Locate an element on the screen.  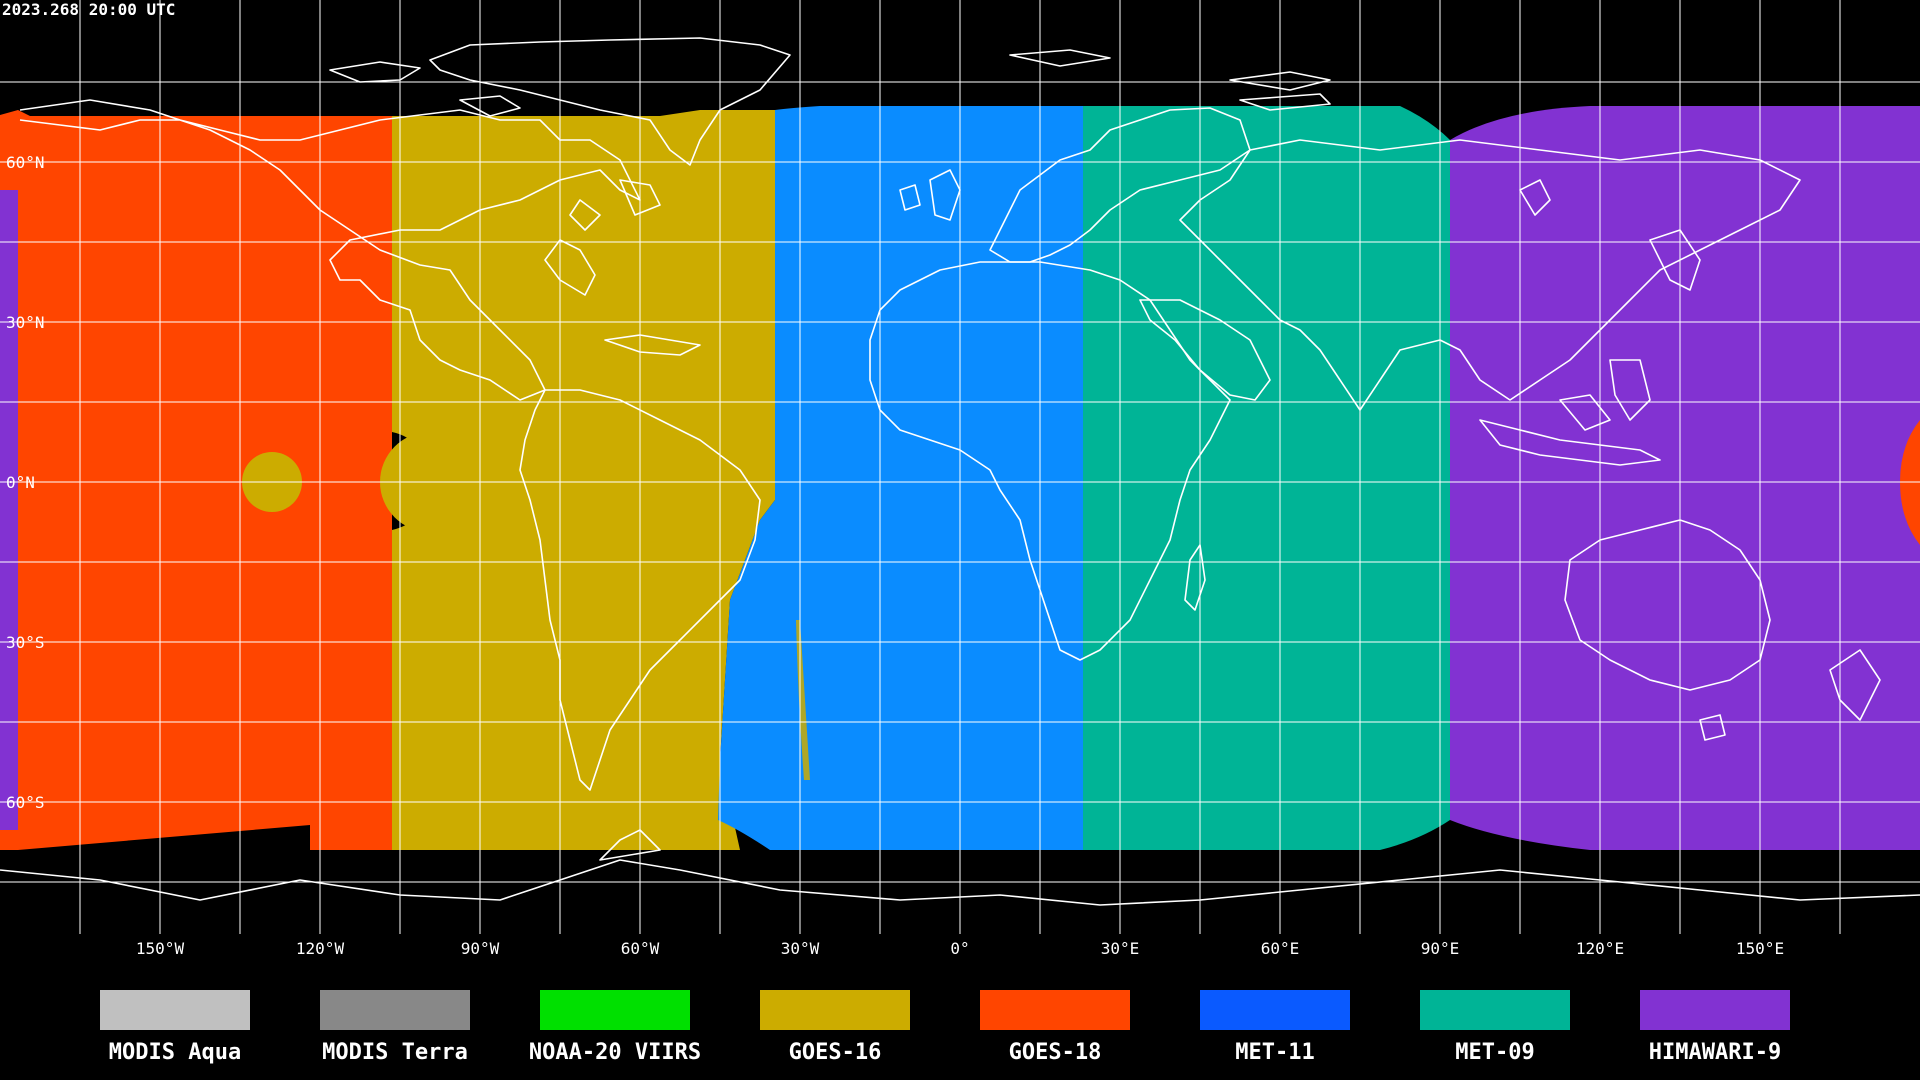
legend-item: HIMAWARI-9 is located at coordinates (1715, 1027).